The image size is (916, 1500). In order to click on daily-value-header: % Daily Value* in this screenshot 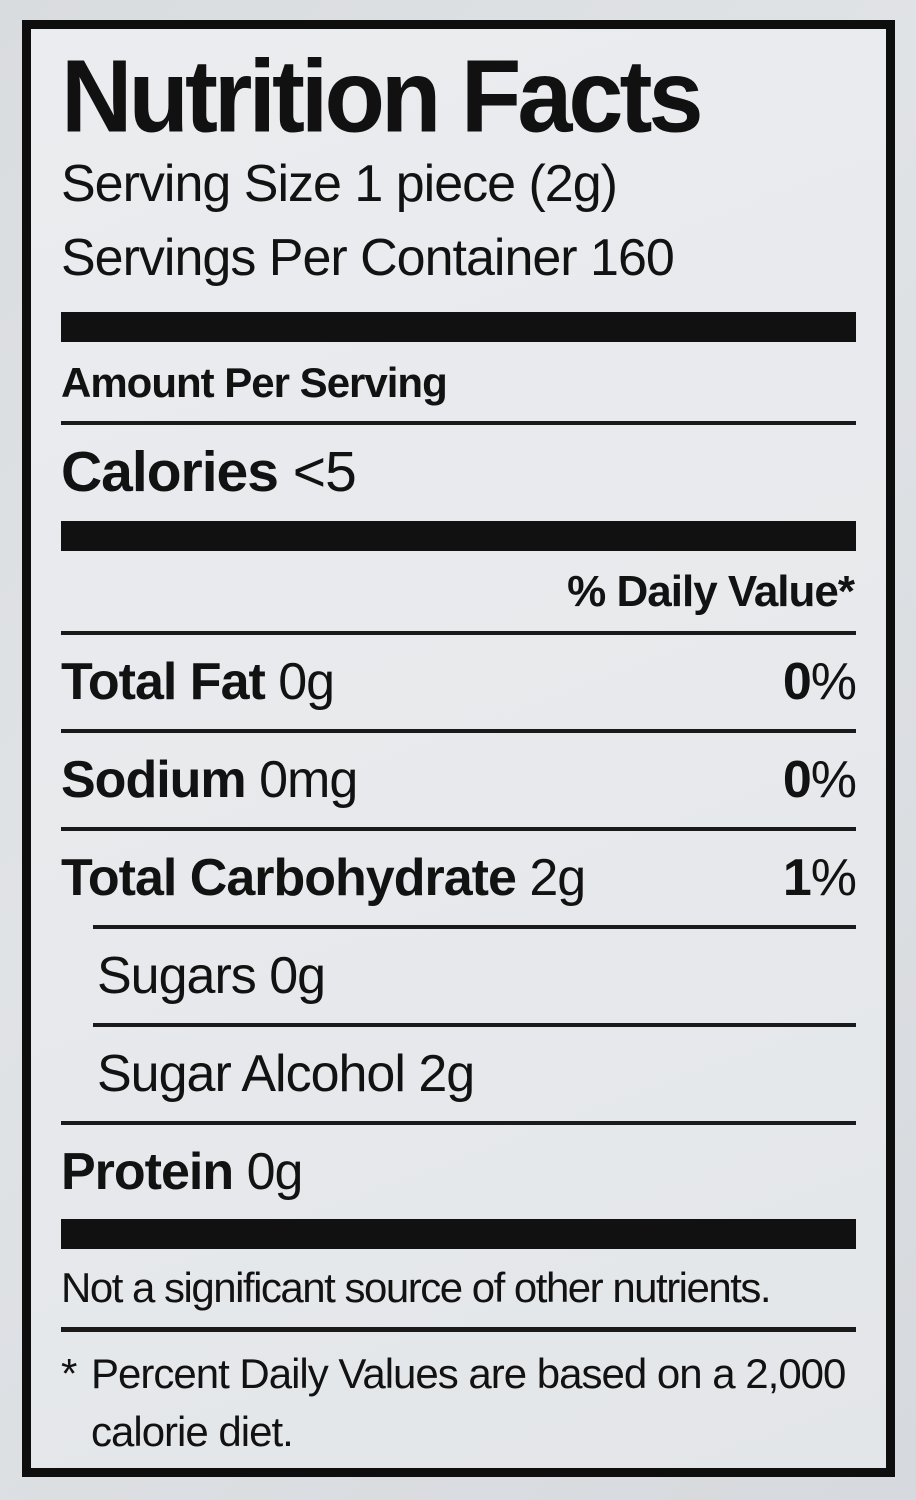, I will do `click(711, 591)`.